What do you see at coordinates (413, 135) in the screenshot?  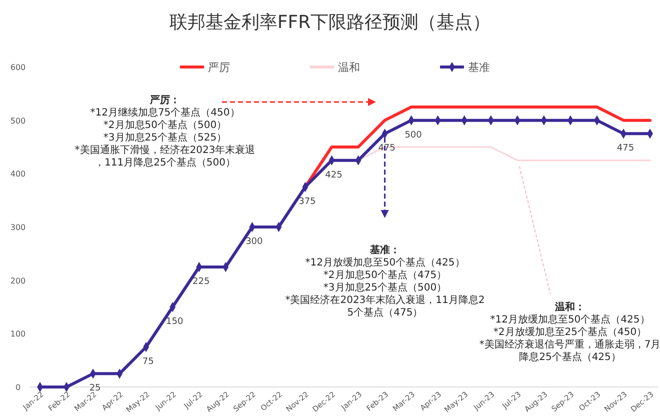 I see `data-label: 500` at bounding box center [413, 135].